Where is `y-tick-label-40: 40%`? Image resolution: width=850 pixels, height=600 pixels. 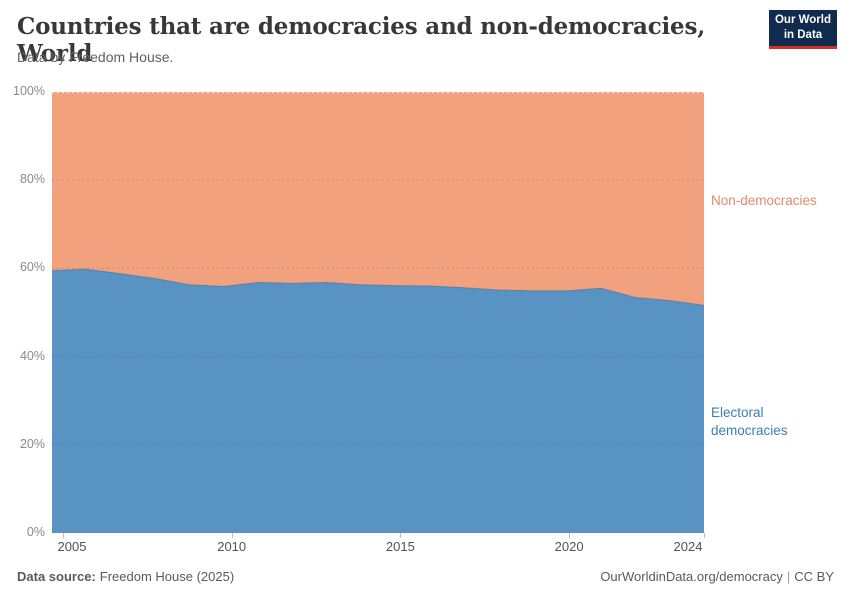
y-tick-label-40: 40% is located at coordinates (32, 355).